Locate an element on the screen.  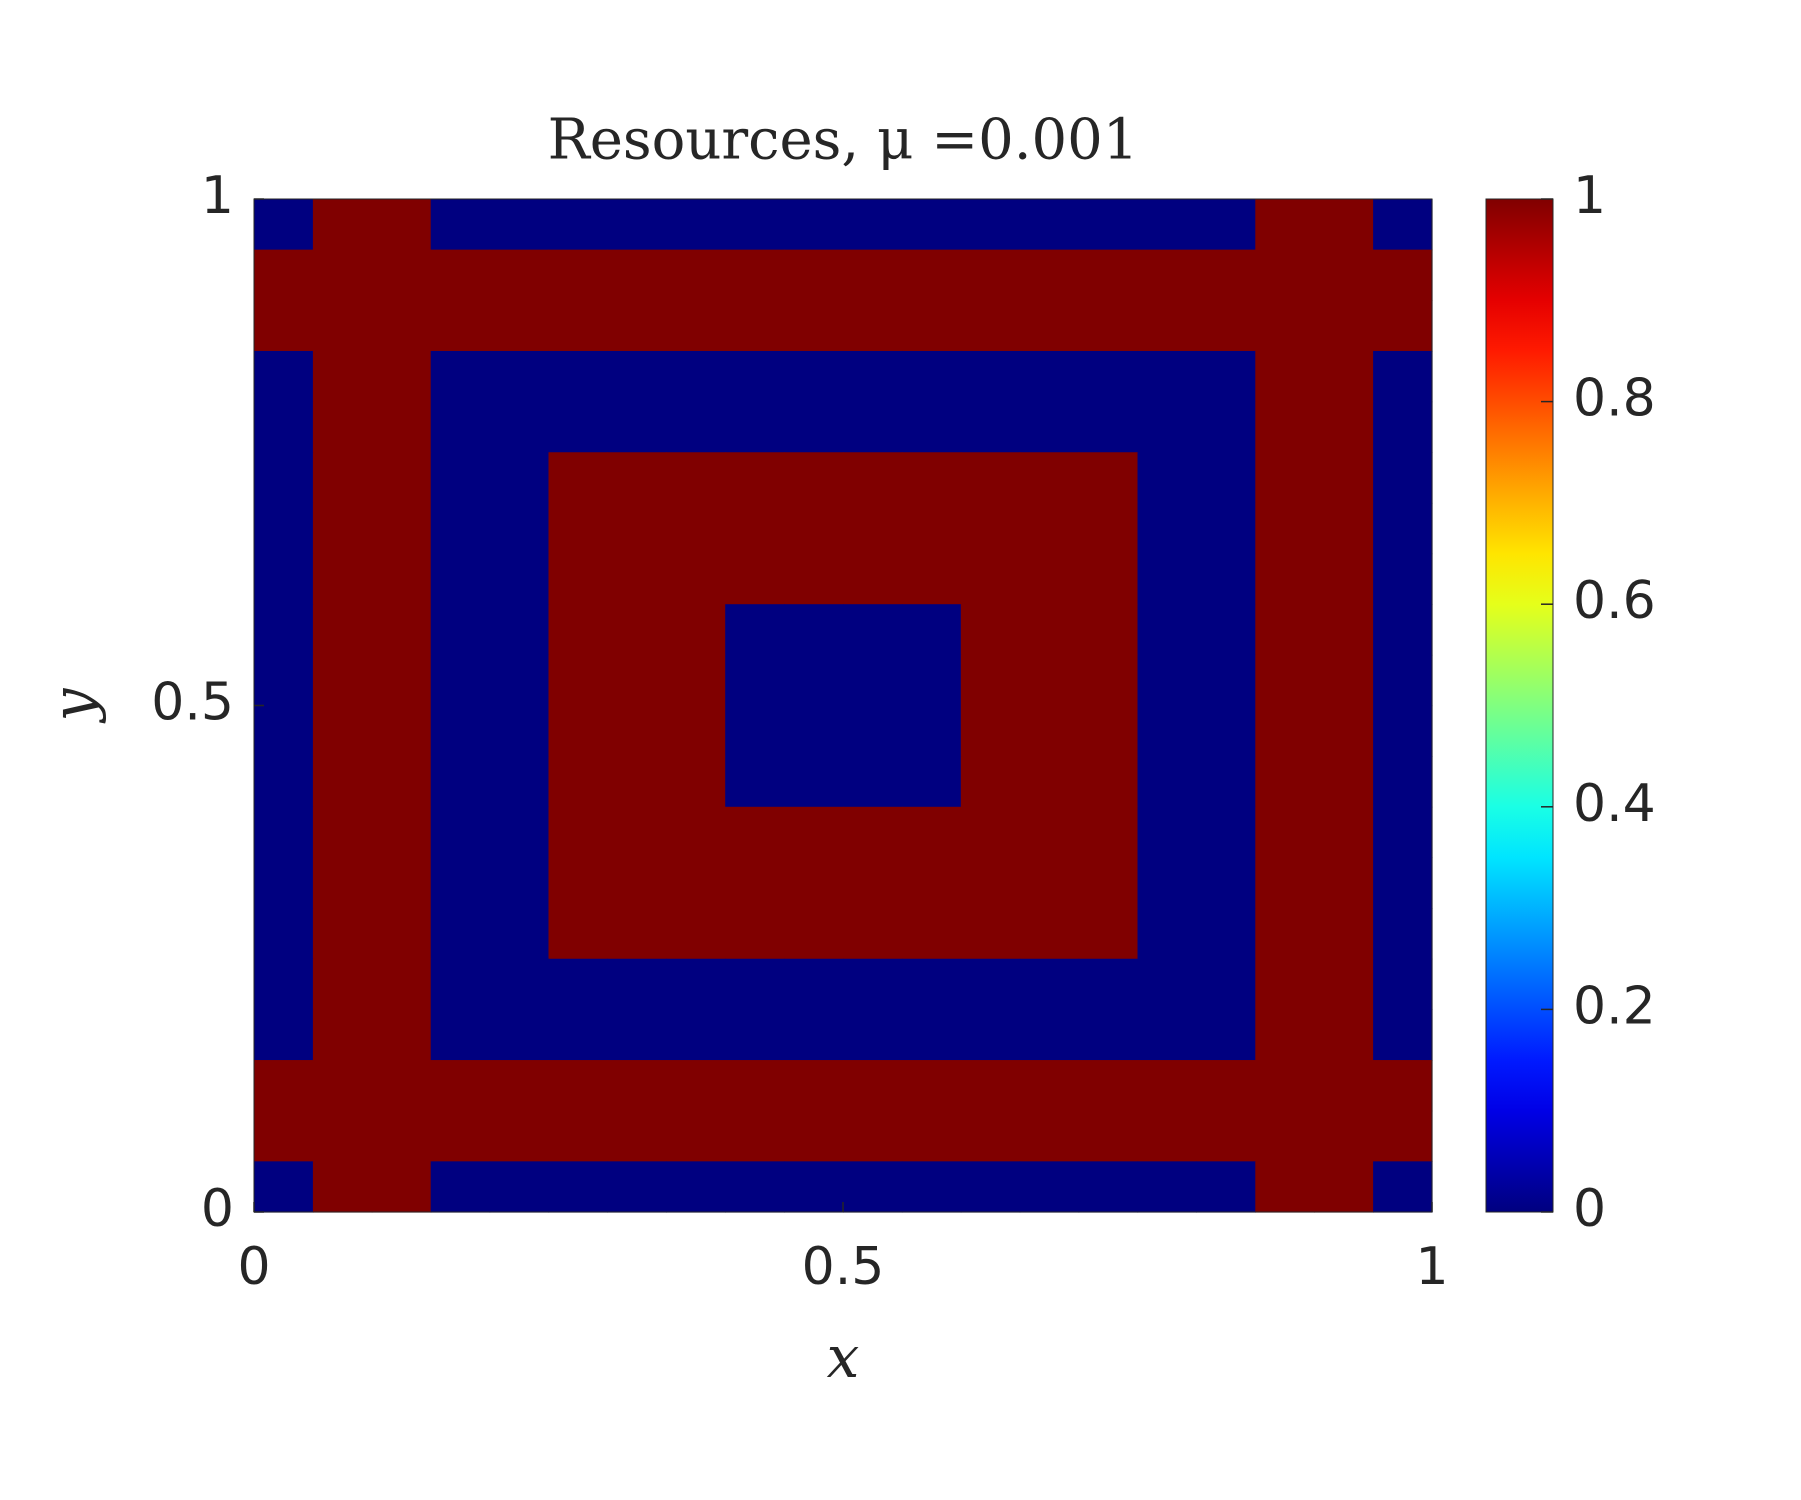
colorbar-tick-label: 0.2 is located at coordinates (1614, 1006).